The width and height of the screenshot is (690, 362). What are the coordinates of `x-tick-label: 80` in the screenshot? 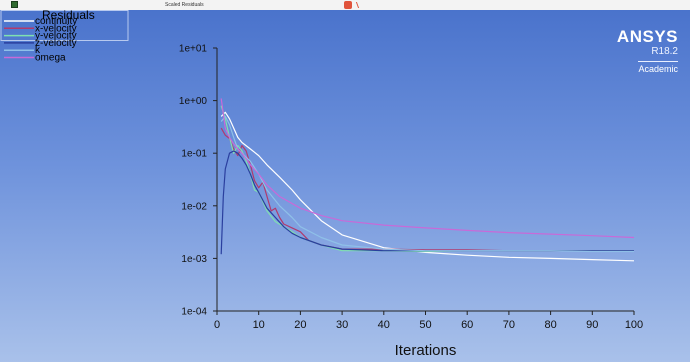 It's located at (550, 325).